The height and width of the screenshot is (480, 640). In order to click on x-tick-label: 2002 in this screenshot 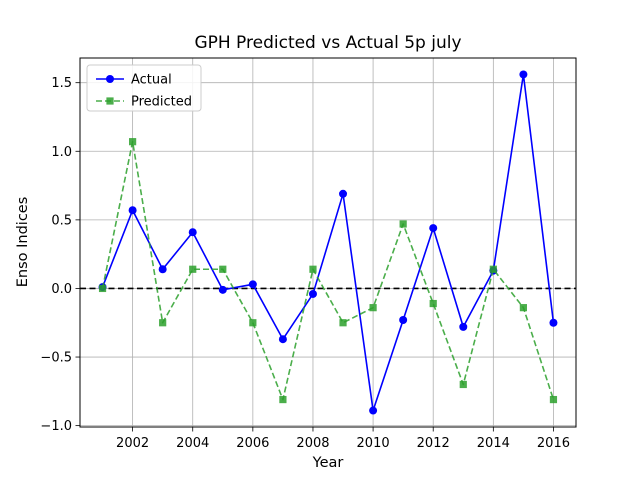, I will do `click(132, 443)`.